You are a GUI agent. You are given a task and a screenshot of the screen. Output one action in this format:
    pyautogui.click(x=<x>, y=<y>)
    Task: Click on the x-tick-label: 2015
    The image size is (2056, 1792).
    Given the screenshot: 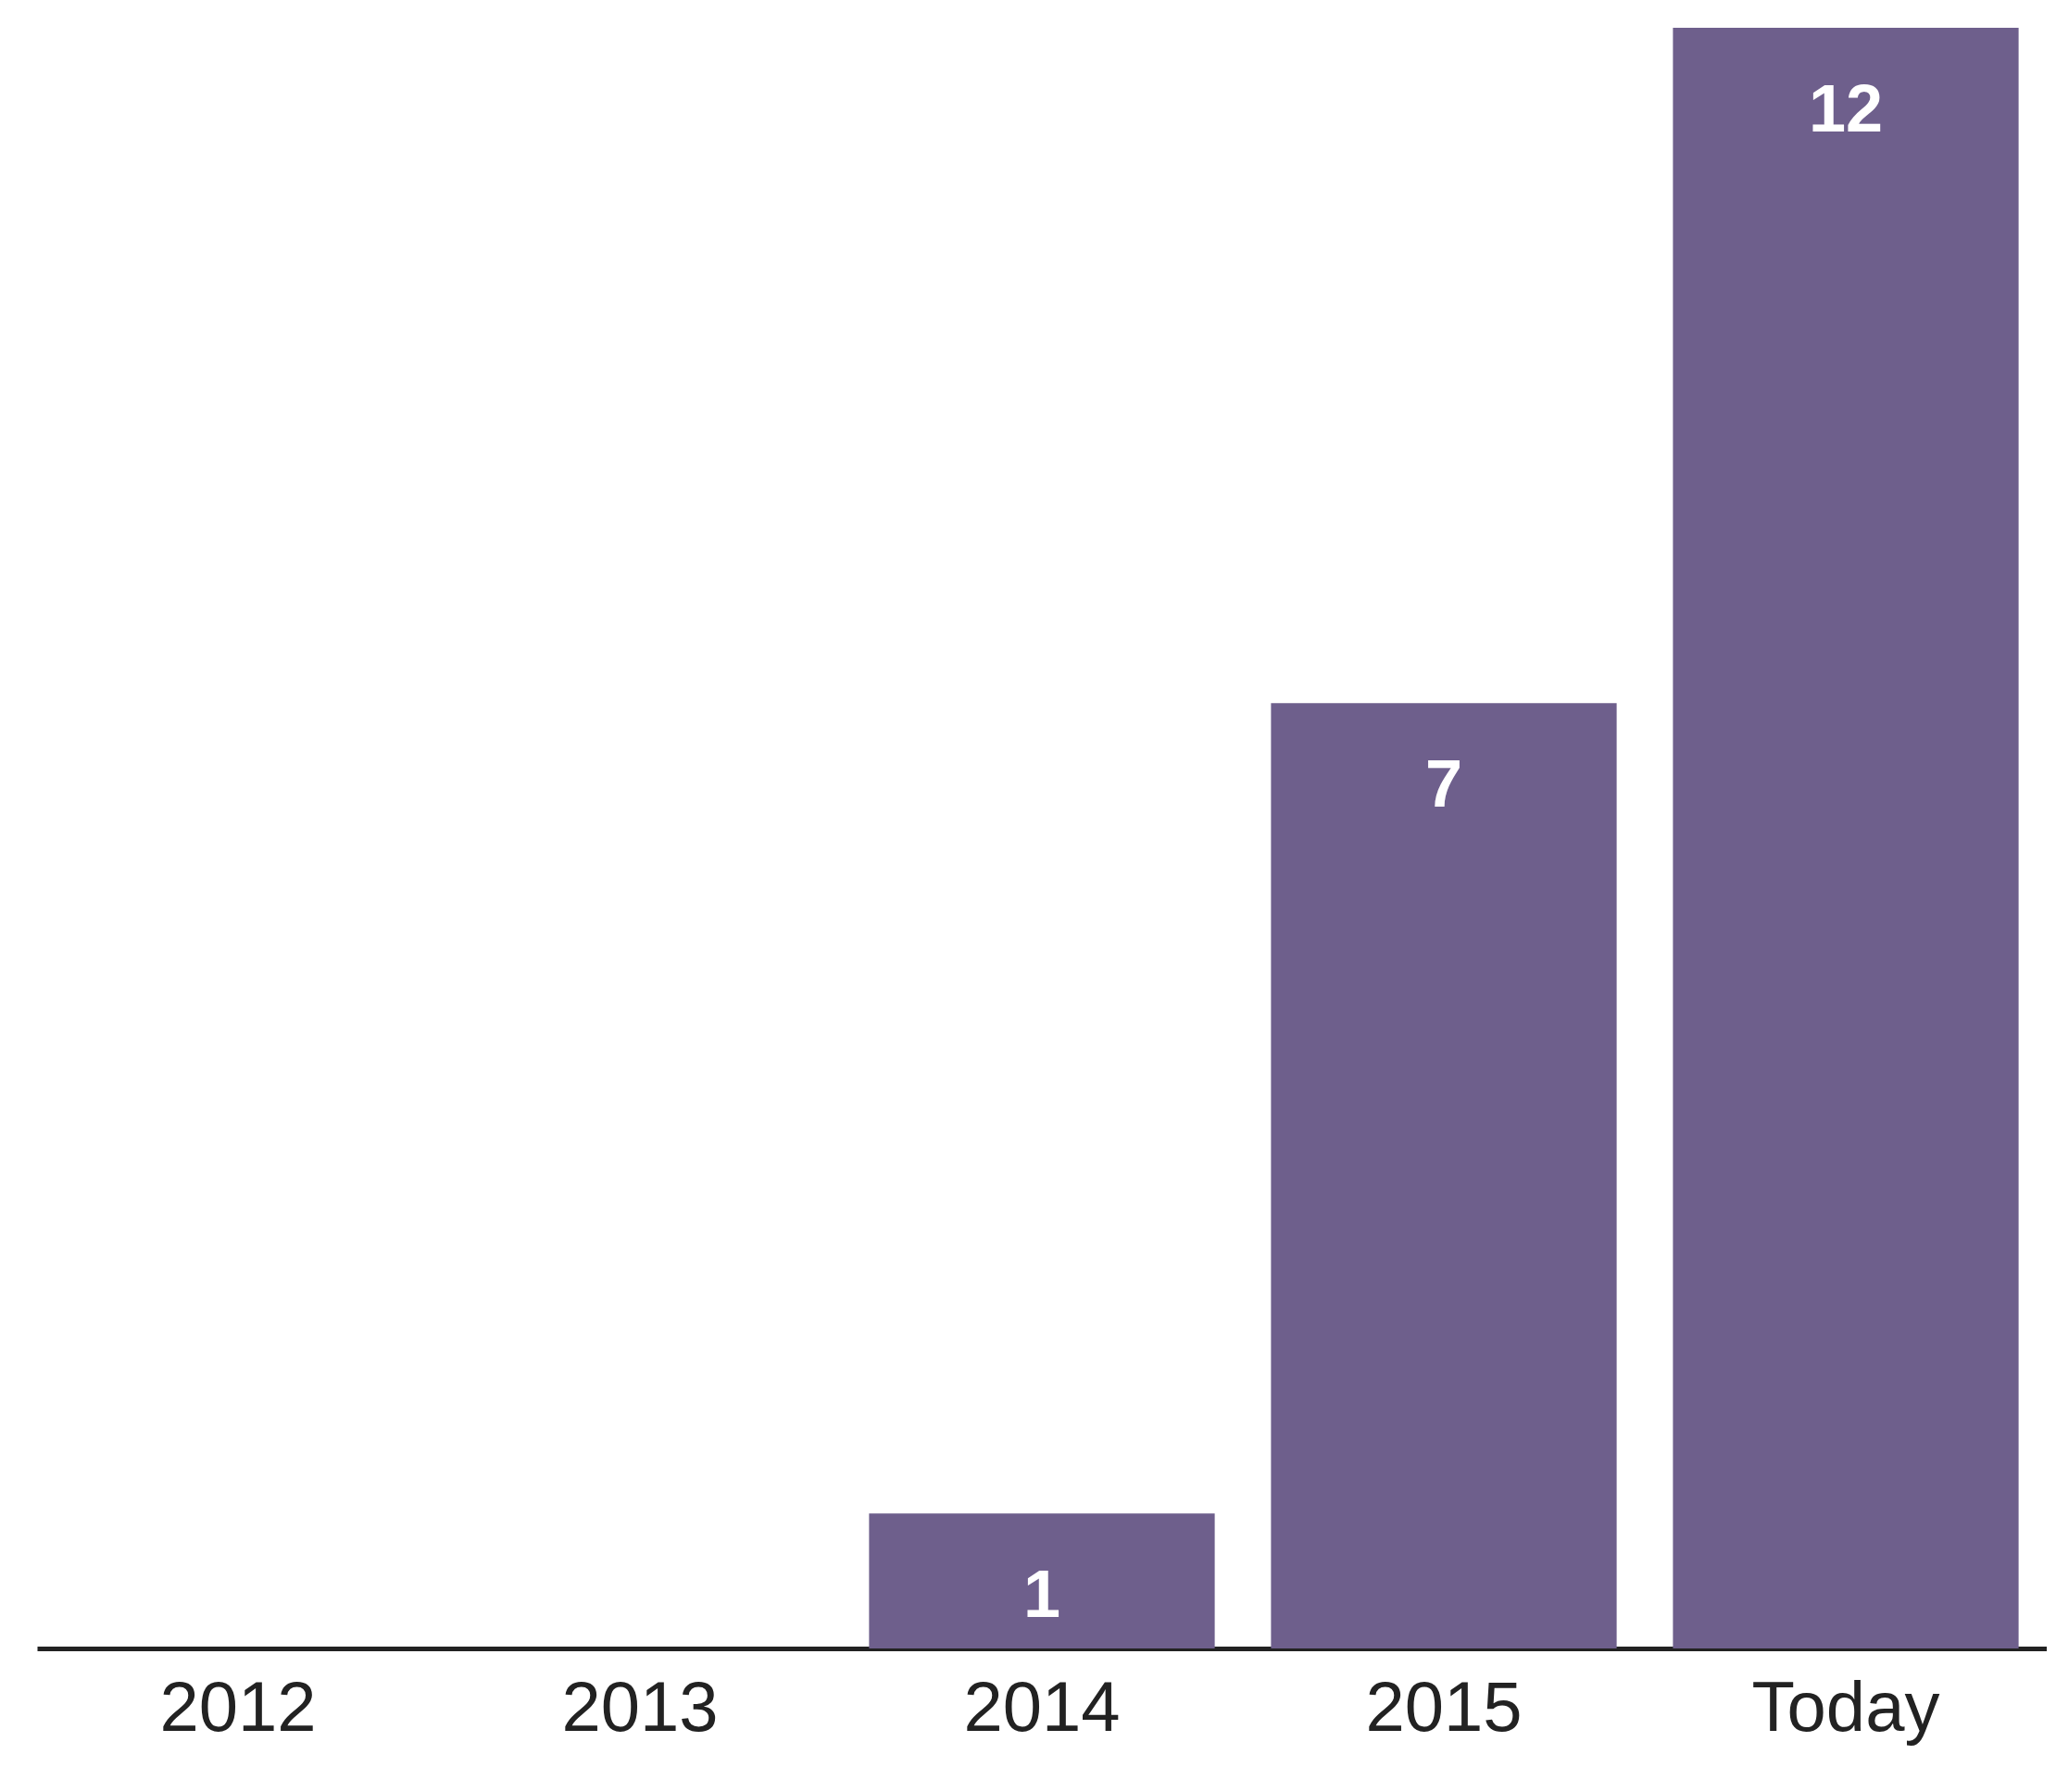 What is the action you would take?
    pyautogui.click(x=1444, y=1706)
    